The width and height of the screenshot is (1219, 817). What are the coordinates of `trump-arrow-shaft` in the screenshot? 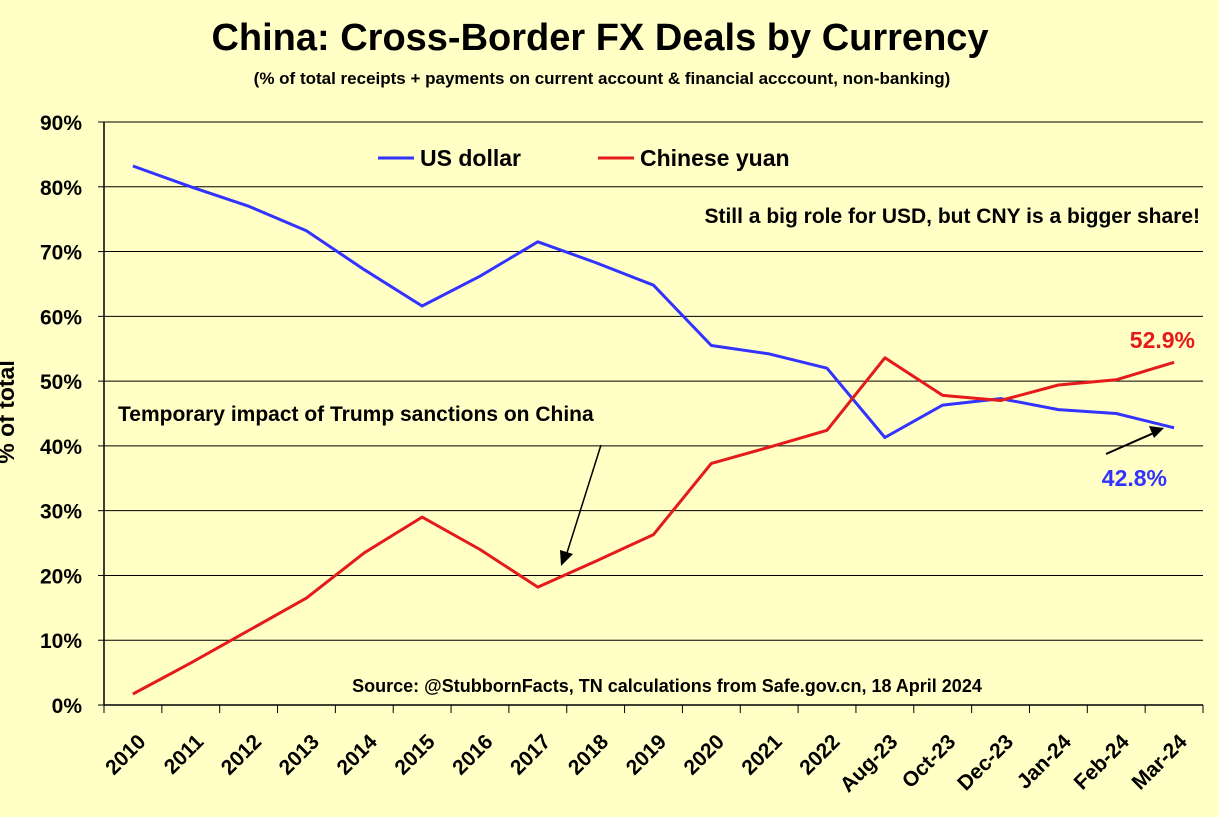 It's located at (583, 500).